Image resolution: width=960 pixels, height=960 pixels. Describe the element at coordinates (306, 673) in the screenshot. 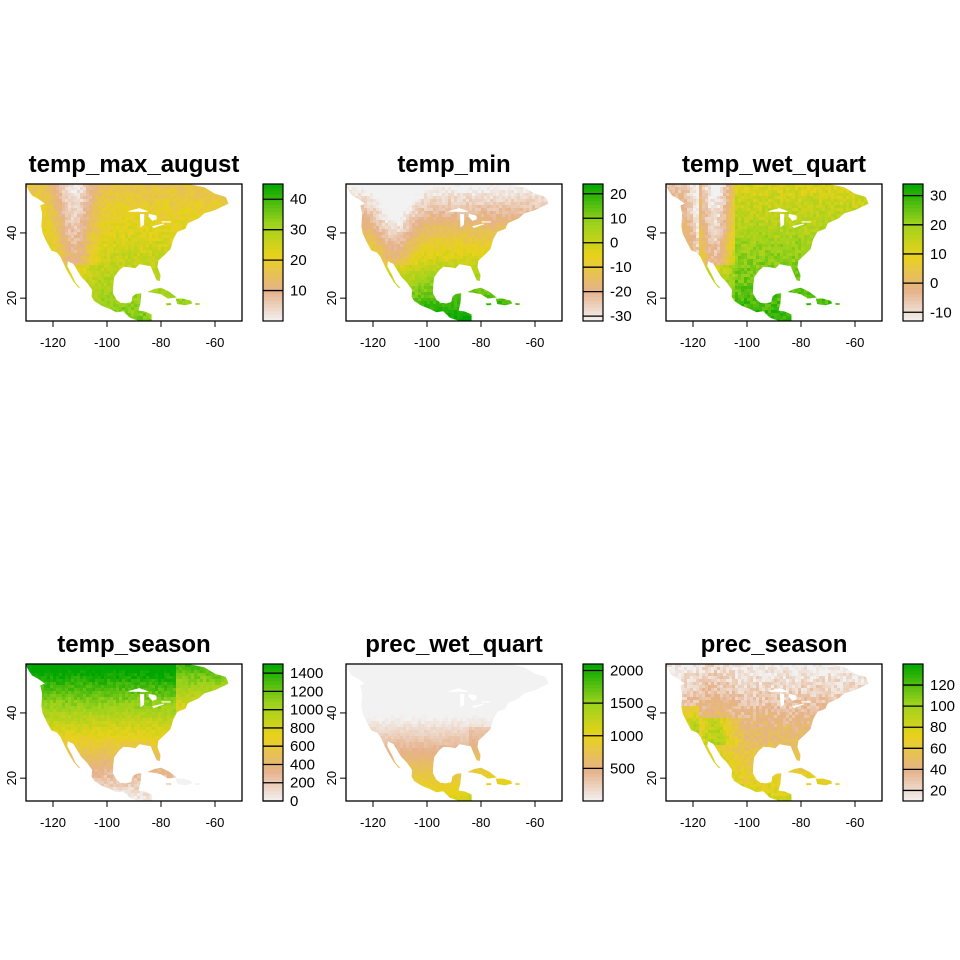

I see `legend-tick-label: 1400` at that location.